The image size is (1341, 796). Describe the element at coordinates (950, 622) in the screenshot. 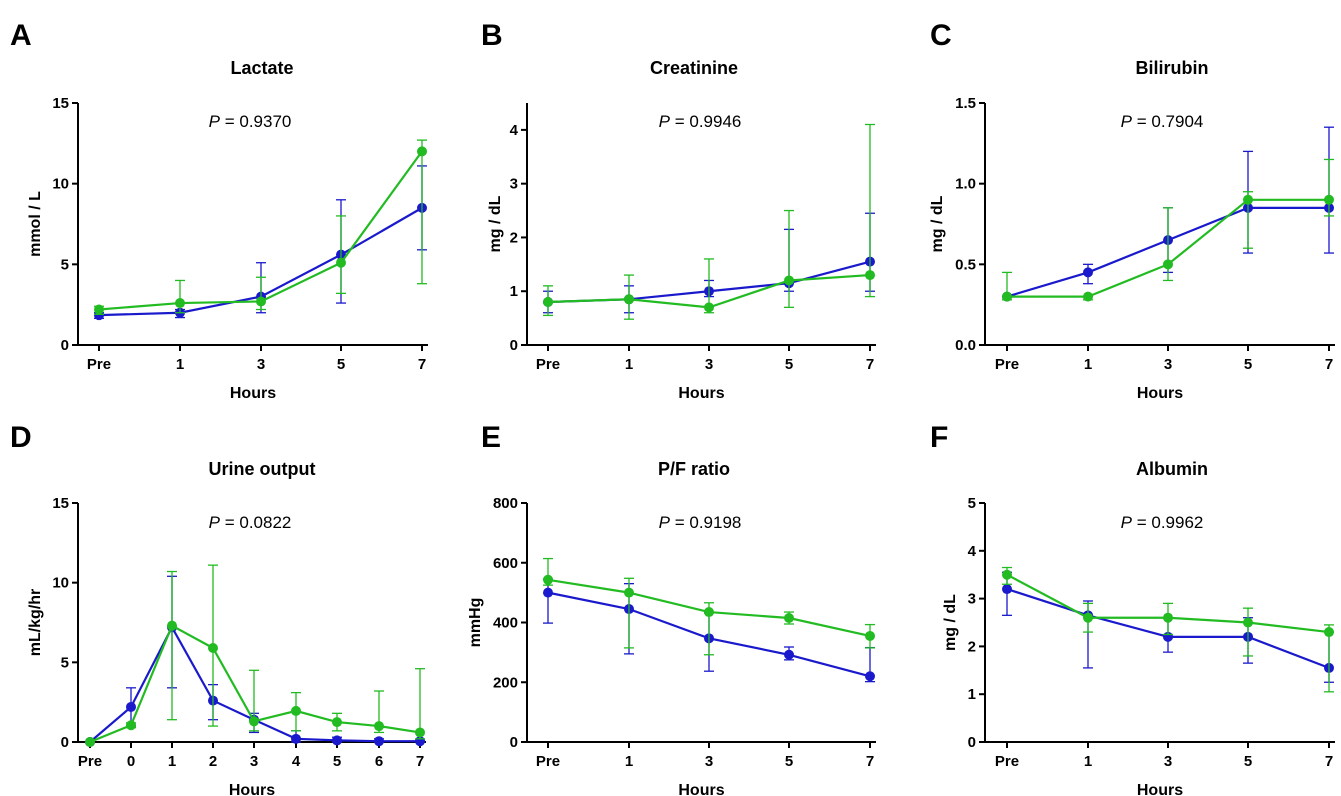

I see `y-axis-label: mg / dL` at that location.